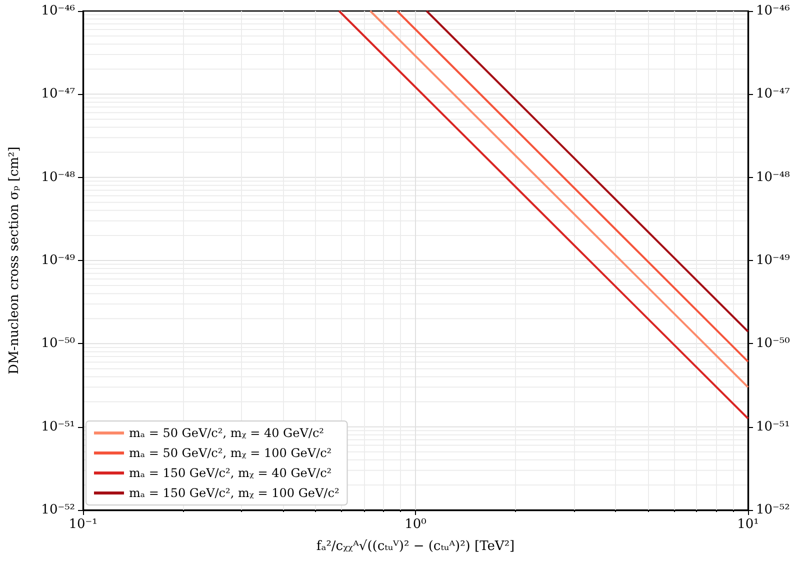 Image resolution: width=796 pixels, height=563 pixels. Describe the element at coordinates (83, 524) in the screenshot. I see `x-tick-label: 10⁻¹` at that location.